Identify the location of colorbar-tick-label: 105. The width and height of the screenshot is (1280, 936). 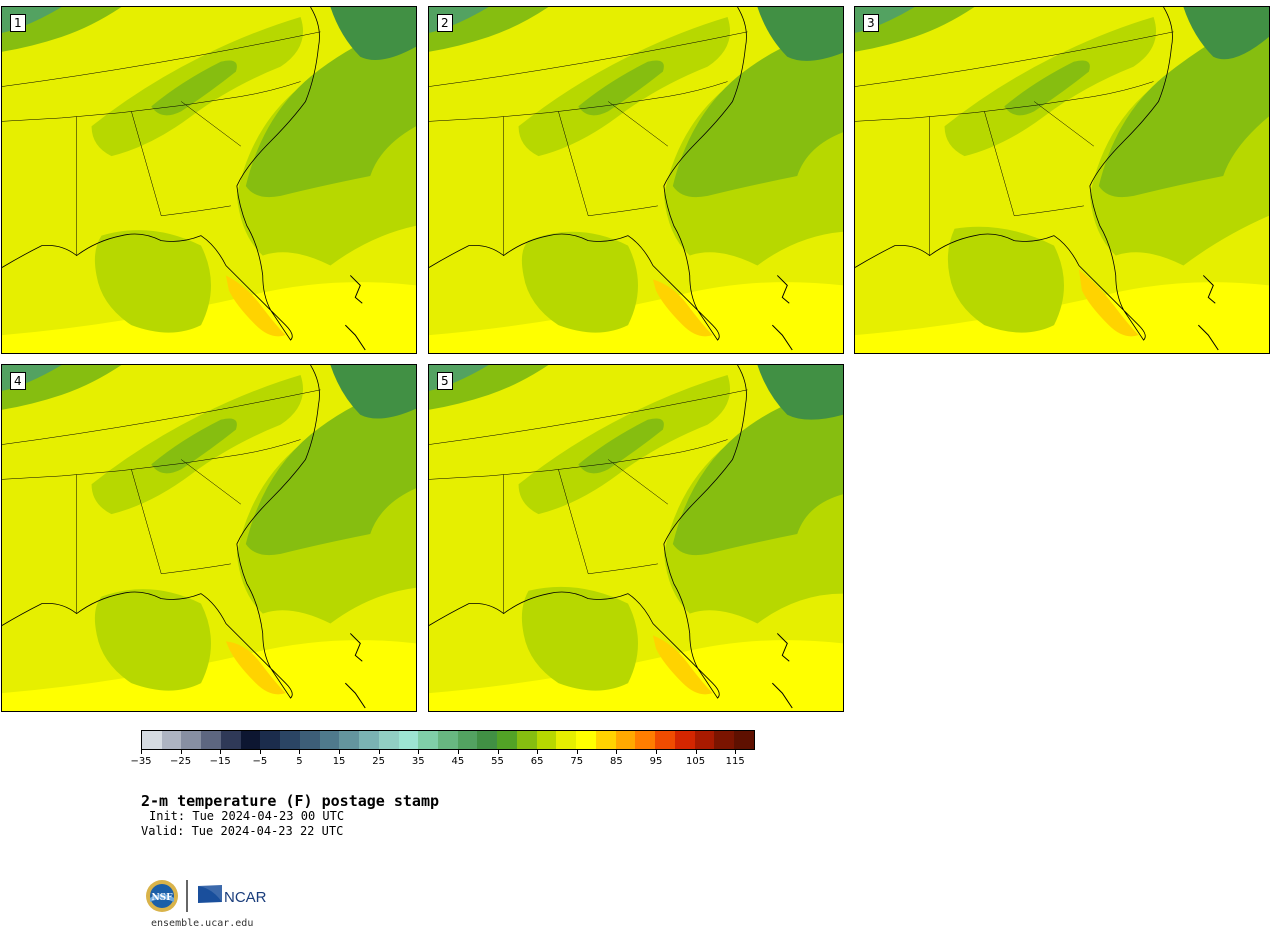
(696, 761).